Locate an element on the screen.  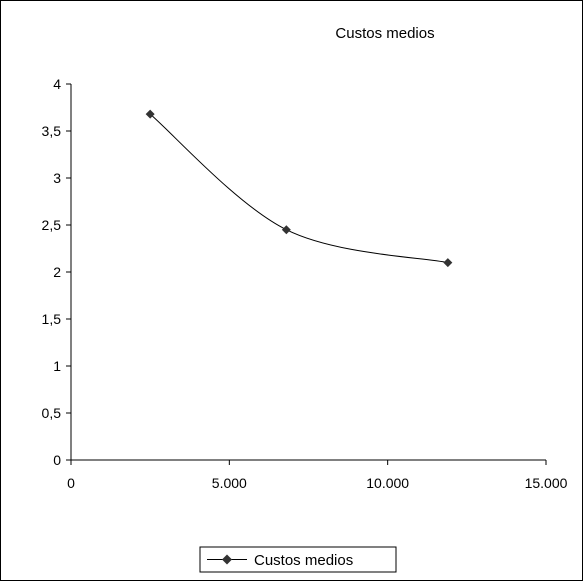
legend-box is located at coordinates (298, 559).